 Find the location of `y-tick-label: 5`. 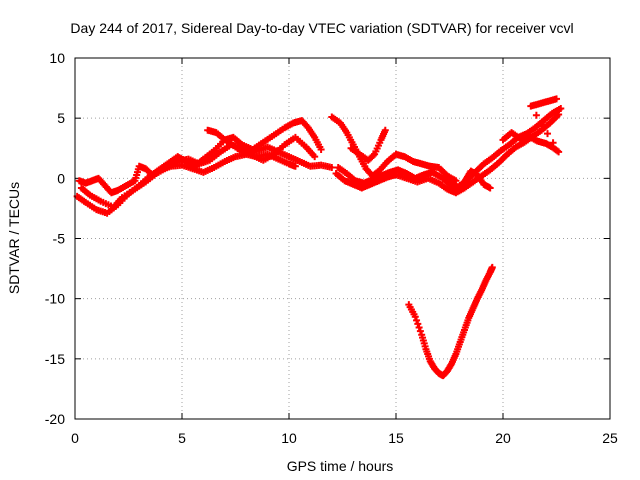

y-tick-label: 5 is located at coordinates (61, 118).